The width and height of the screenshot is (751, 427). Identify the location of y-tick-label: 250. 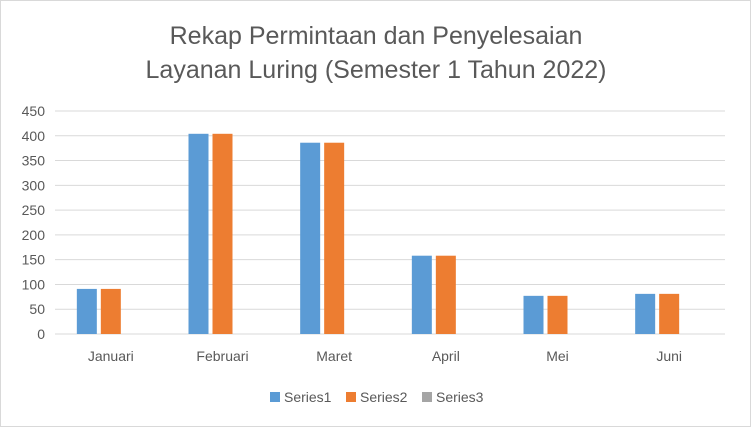
(34, 210).